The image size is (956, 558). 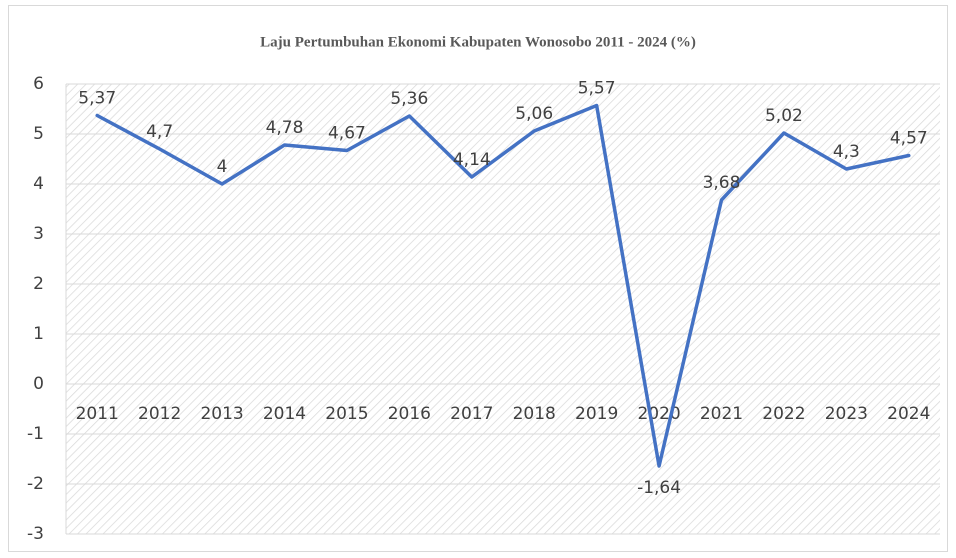 What do you see at coordinates (222, 167) in the screenshot?
I see `data-label: 4` at bounding box center [222, 167].